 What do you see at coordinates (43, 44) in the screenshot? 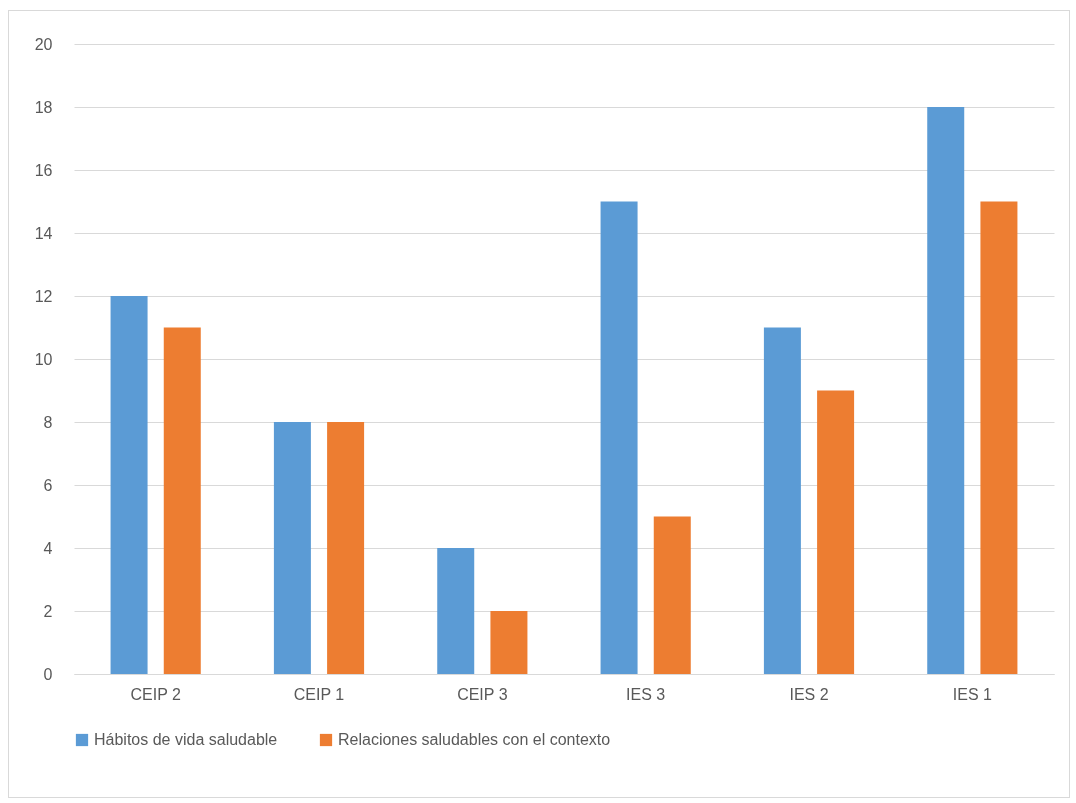
I see `y-tick-label: 20` at bounding box center [43, 44].